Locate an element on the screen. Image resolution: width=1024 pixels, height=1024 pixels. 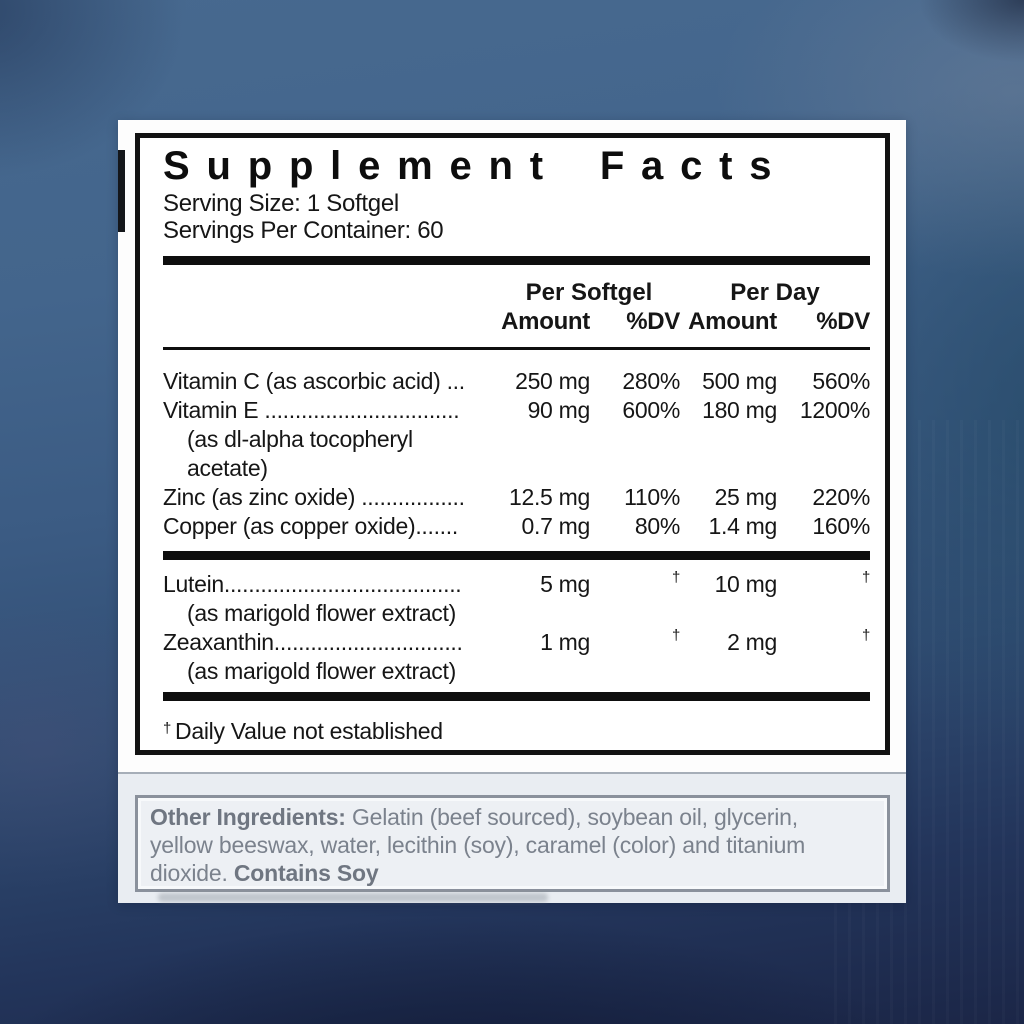
header-amount-day: Amount is located at coordinates (732, 321).